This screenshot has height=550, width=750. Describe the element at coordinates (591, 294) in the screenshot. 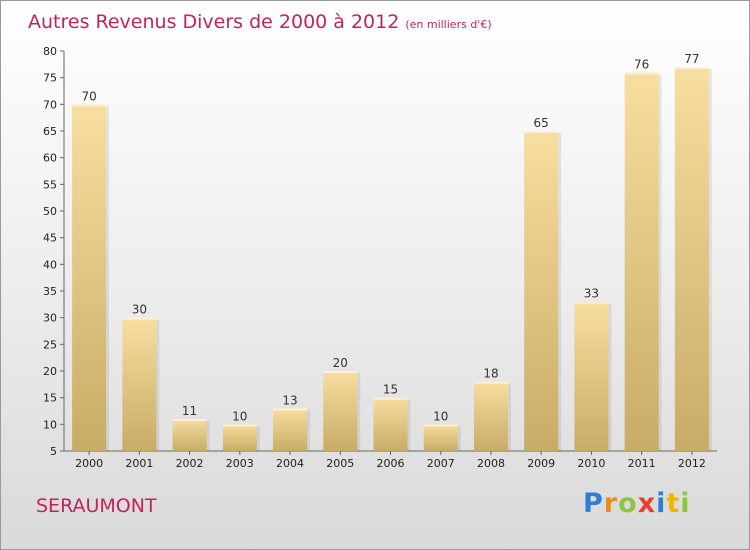

I see `data-label: 33` at that location.